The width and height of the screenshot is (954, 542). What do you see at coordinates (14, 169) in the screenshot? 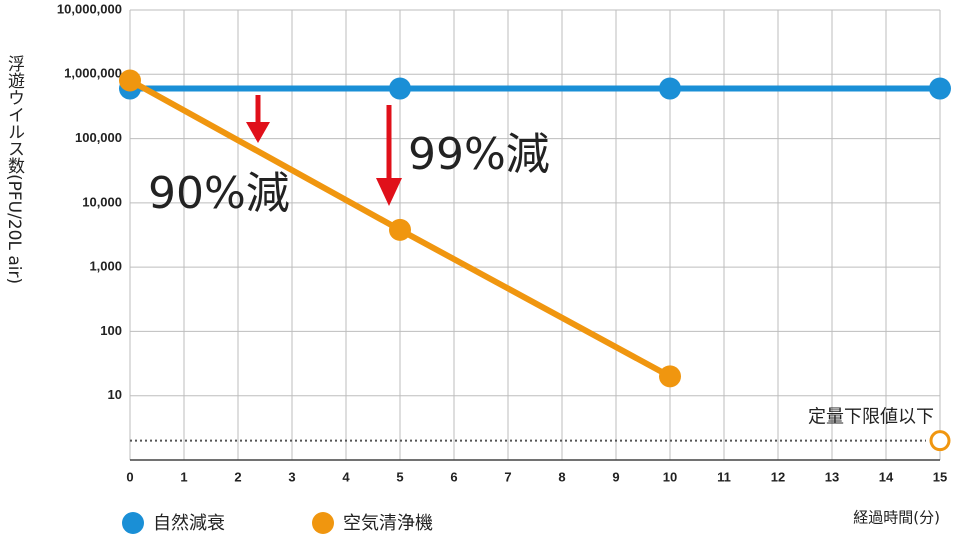
I see `y-axis-title: 浮遊ウイルス数(PFU/20L air)` at bounding box center [14, 169].